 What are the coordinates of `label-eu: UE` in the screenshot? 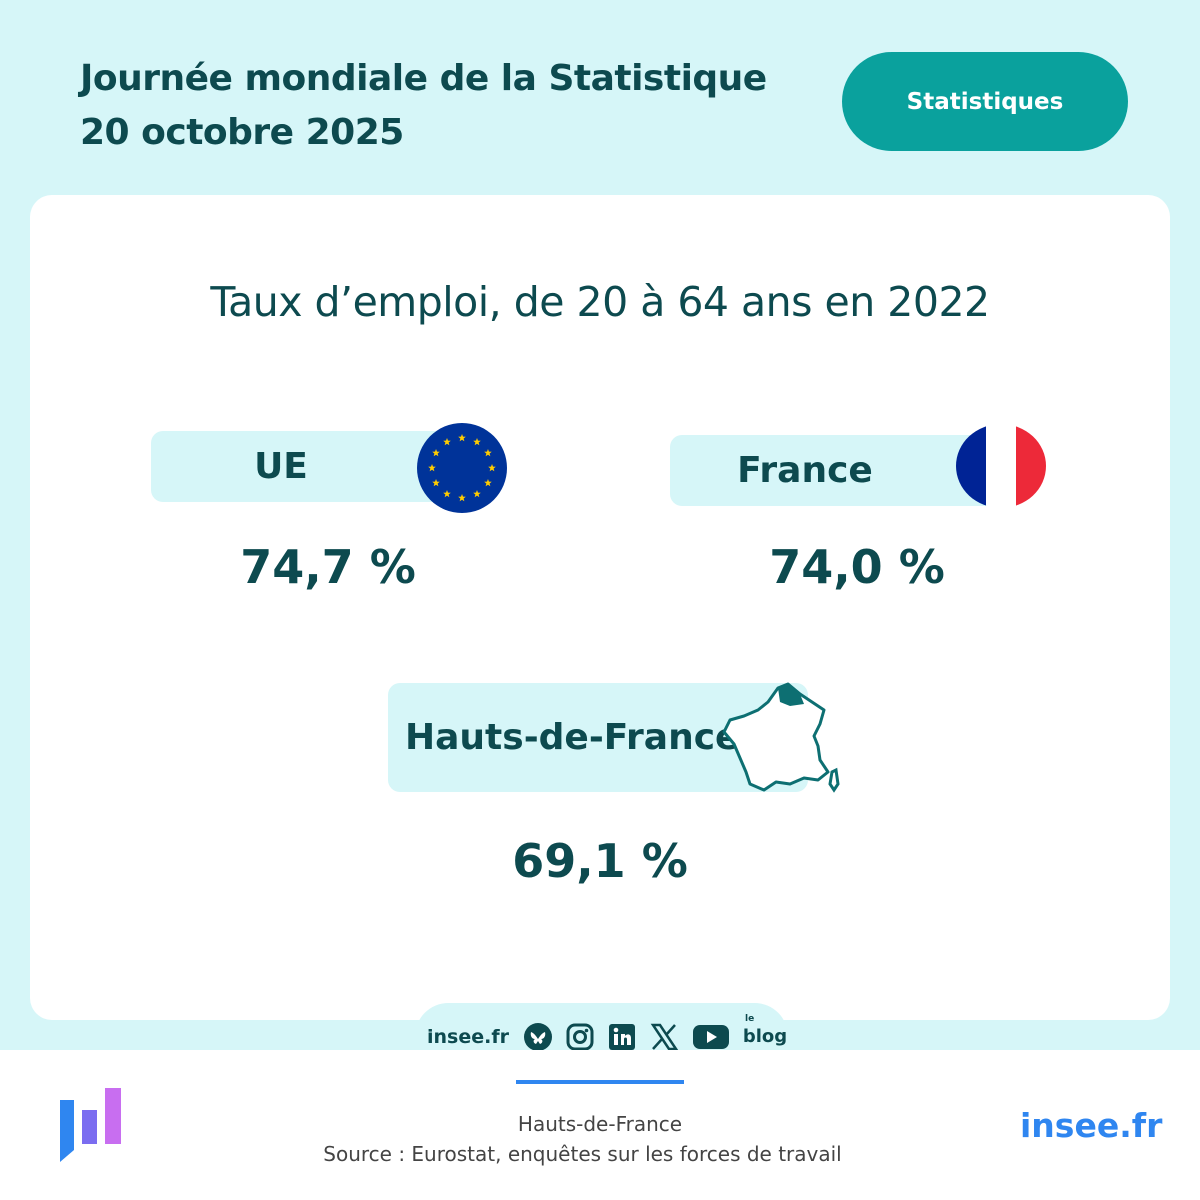 It's located at (301, 466).